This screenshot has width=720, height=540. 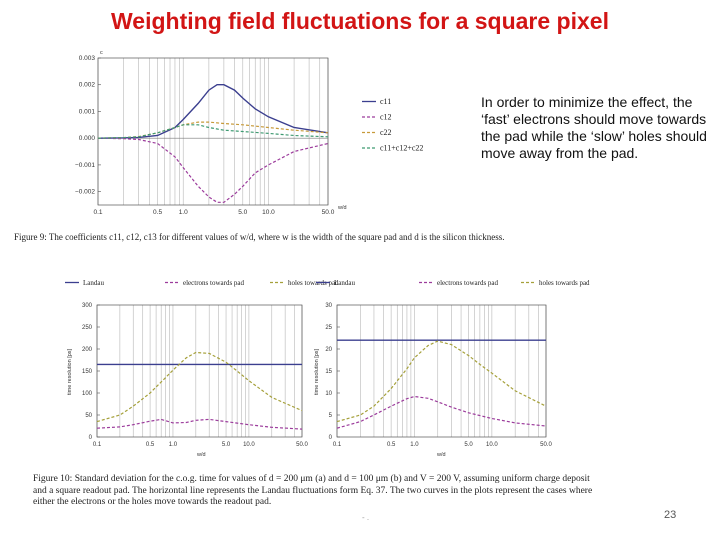 What do you see at coordinates (87, 350) in the screenshot?
I see `y-tick-label: 200` at bounding box center [87, 350].